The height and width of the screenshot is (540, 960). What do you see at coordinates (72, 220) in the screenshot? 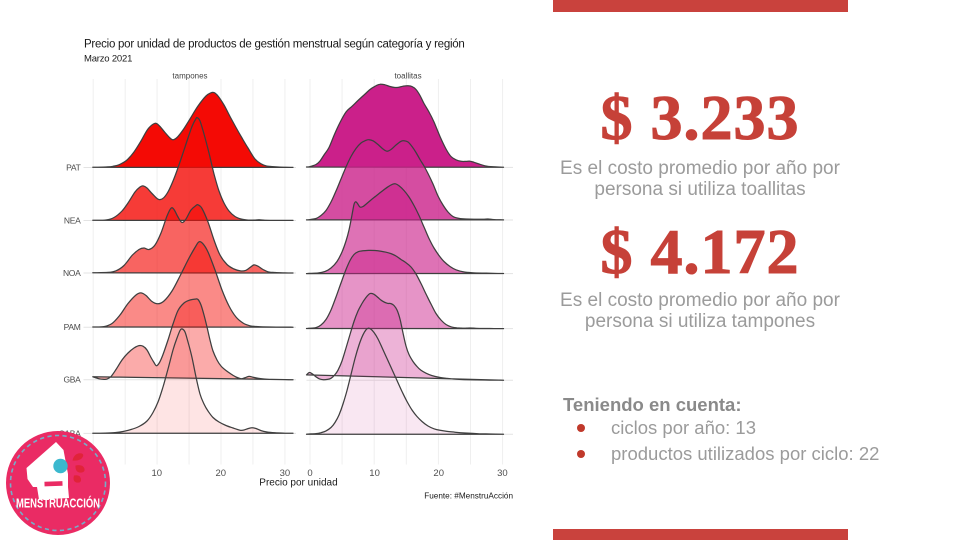
I see `svg-text: NEA` at bounding box center [72, 220].